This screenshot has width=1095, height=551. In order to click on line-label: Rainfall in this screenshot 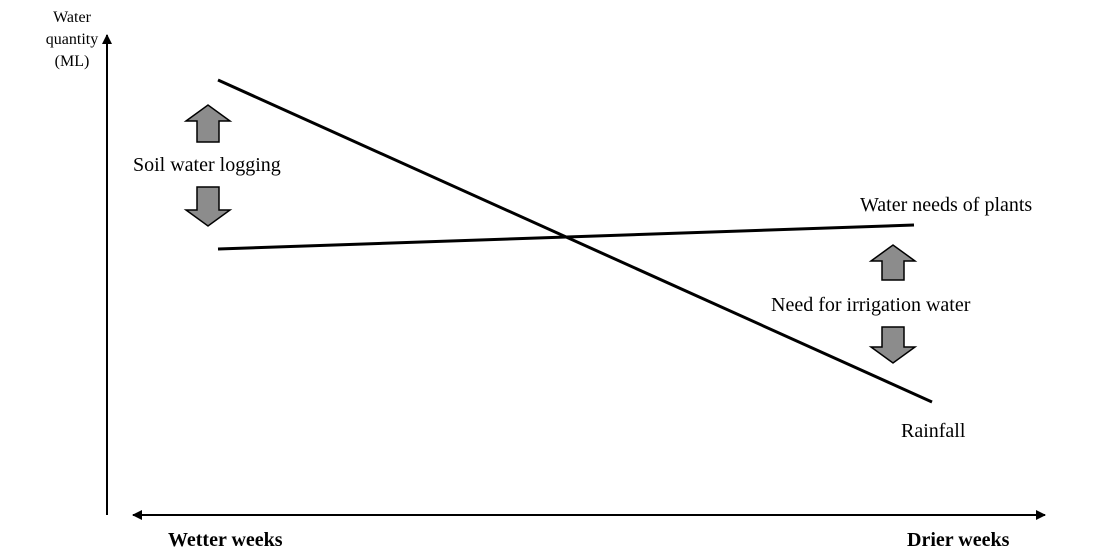, I will do `click(933, 431)`.